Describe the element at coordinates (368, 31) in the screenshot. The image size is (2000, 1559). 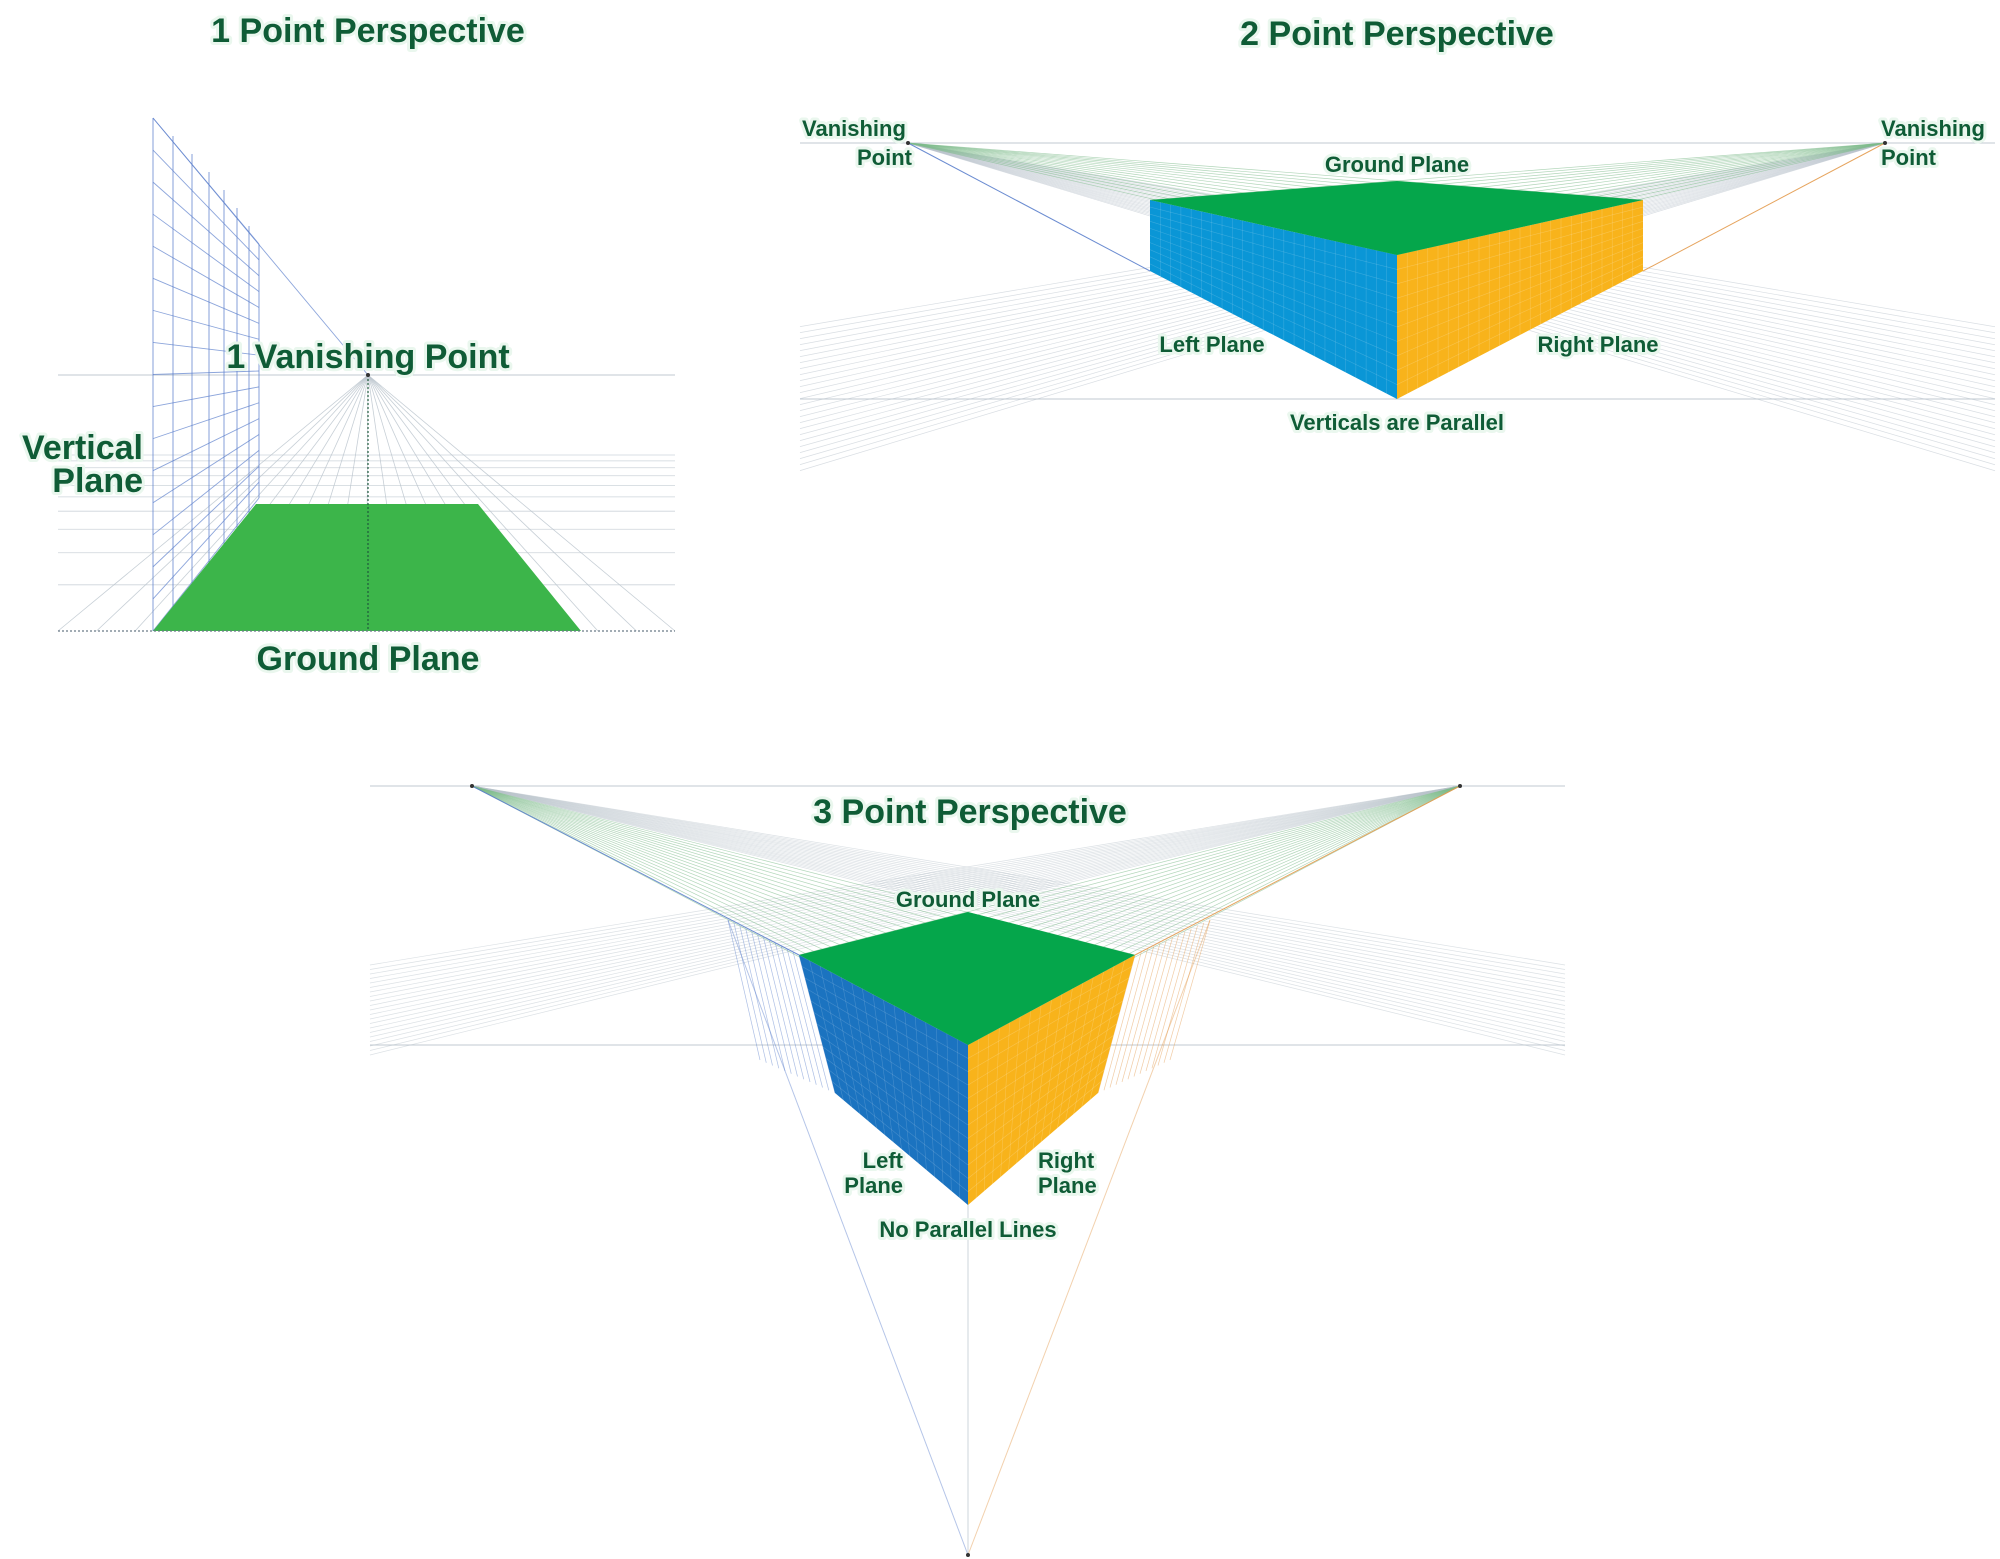
I see `one-point-title: 1 Point Perspective` at that location.